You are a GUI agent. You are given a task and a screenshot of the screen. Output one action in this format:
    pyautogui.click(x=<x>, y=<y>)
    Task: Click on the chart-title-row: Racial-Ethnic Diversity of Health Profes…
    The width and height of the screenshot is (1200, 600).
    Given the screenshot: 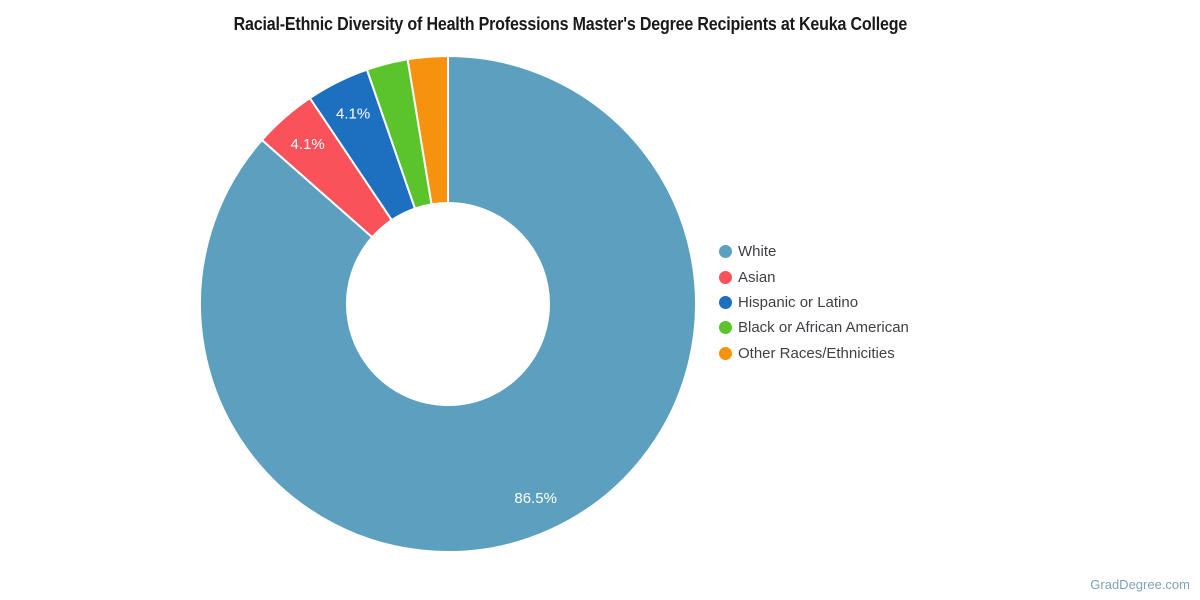 What is the action you would take?
    pyautogui.click(x=570, y=24)
    